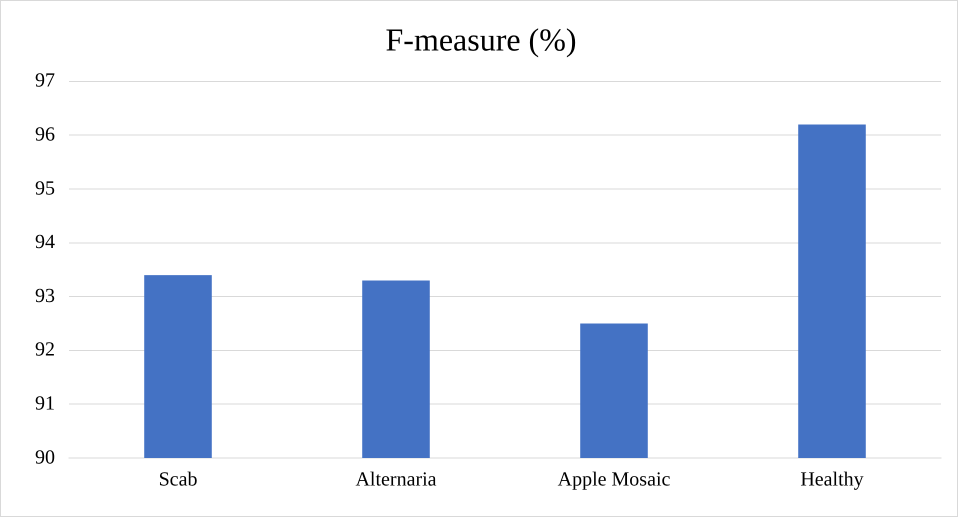 This screenshot has width=958, height=517. I want to click on chart-title: F-measure (%), so click(481, 40).